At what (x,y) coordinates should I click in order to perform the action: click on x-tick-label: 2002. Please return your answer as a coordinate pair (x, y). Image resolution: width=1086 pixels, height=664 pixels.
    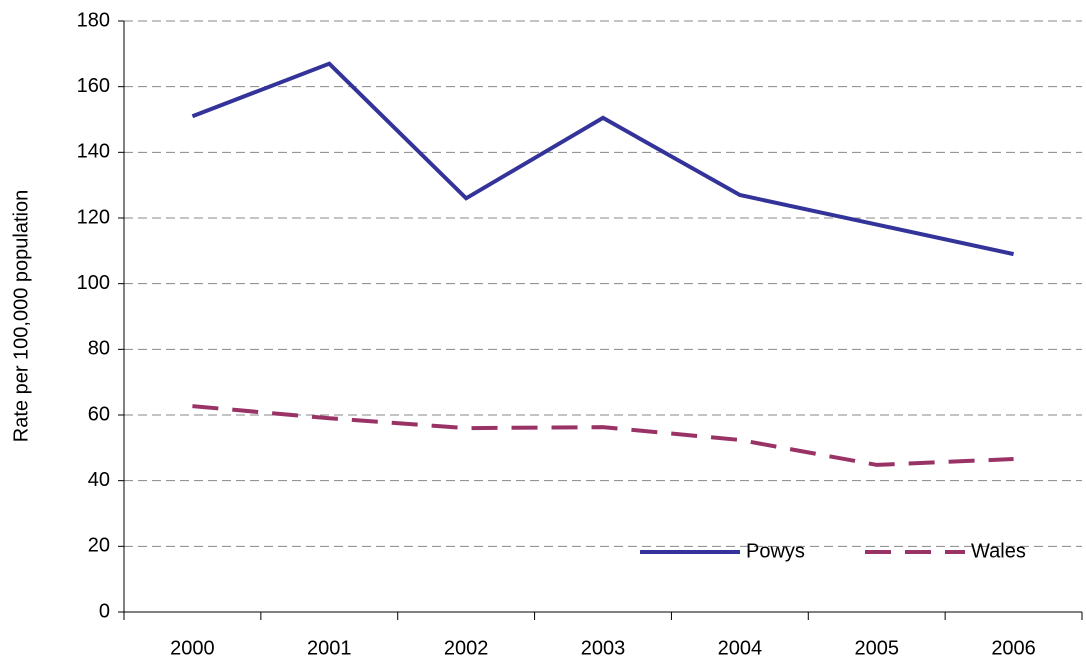
    Looking at the image, I should click on (466, 648).